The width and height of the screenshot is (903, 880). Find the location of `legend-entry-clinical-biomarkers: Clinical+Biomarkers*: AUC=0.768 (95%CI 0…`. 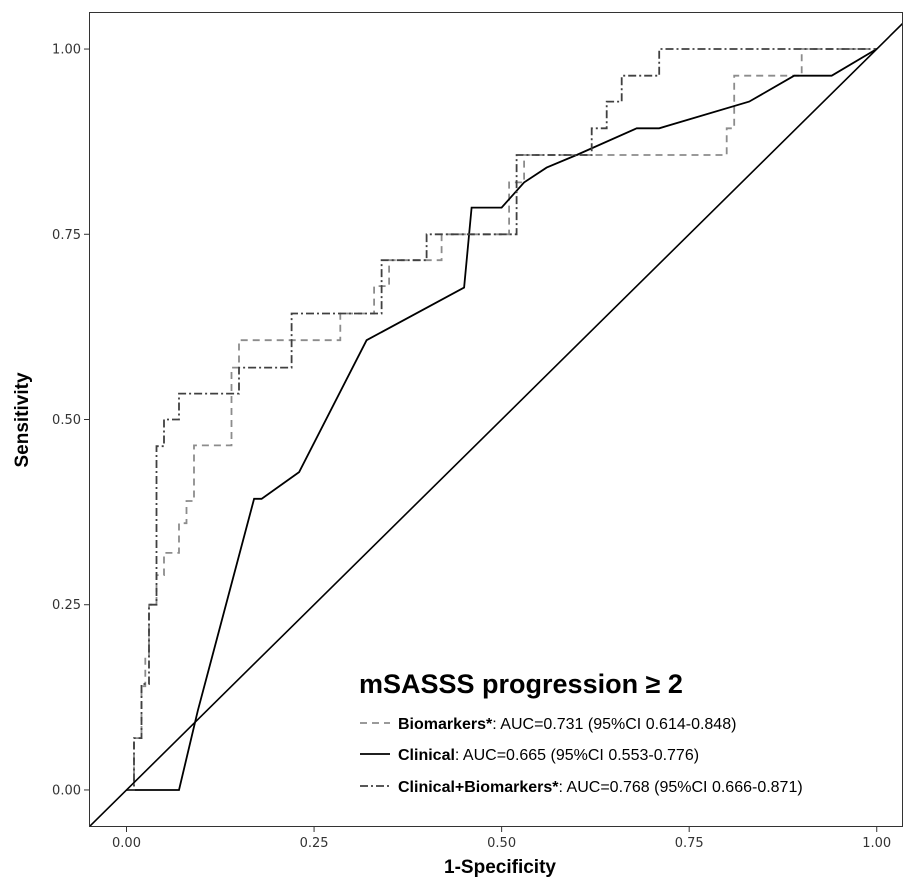

legend-entry-clinical-biomarkers: Clinical+Biomarkers*: AUC=0.768 (95%CI 0… is located at coordinates (581, 787).